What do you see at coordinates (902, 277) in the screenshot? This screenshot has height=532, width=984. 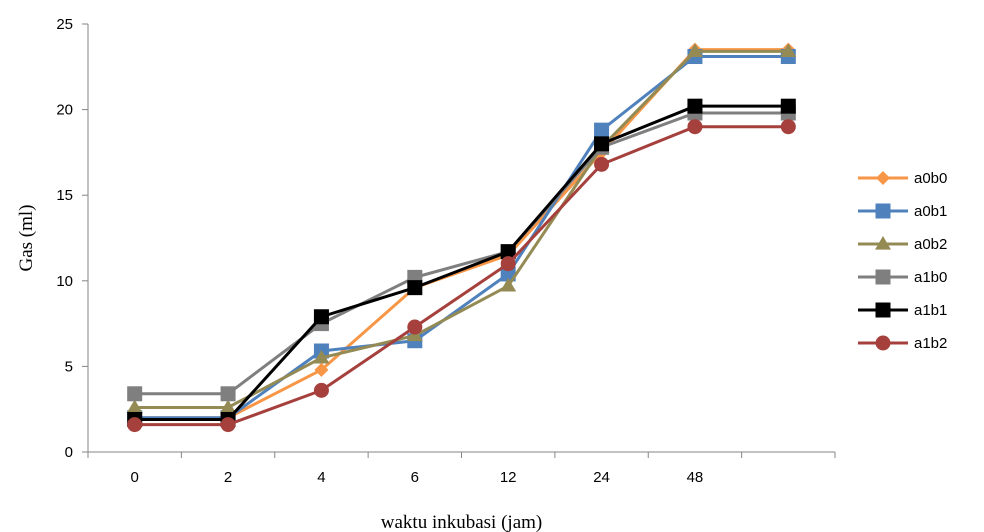 I see `legend-item-a1b0: a1b0` at bounding box center [902, 277].